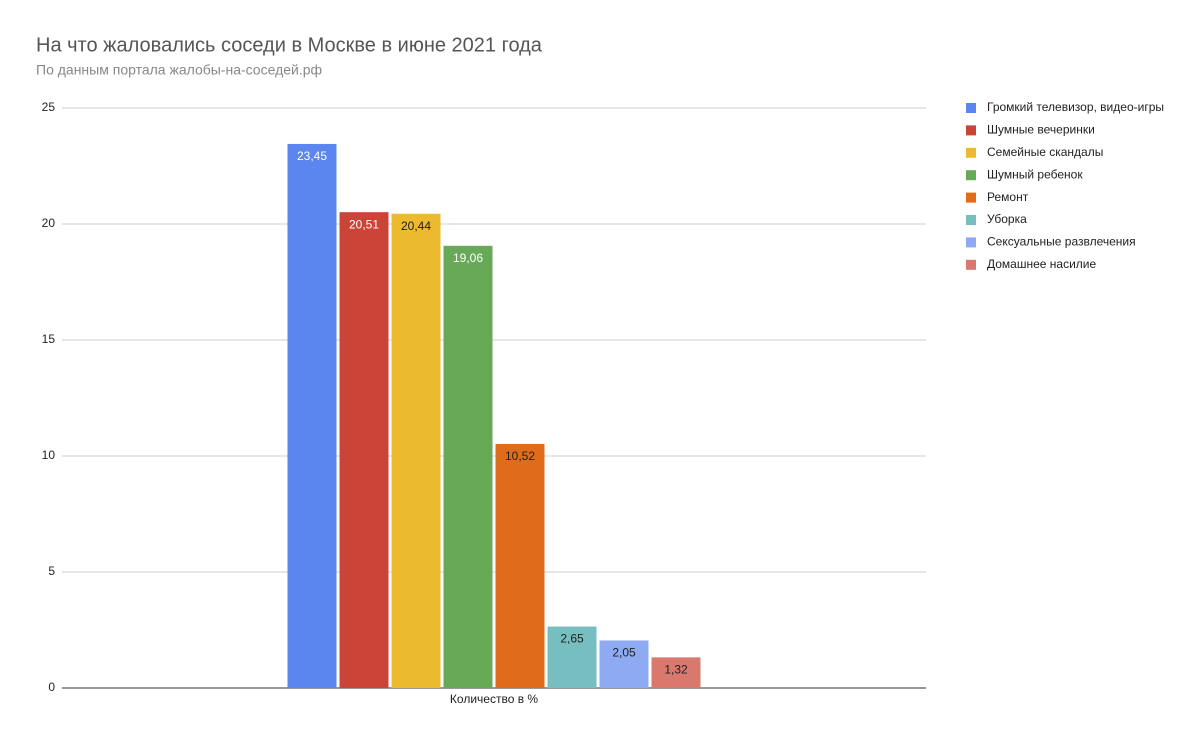  I want to click on value-label: 19,06, so click(468, 258).